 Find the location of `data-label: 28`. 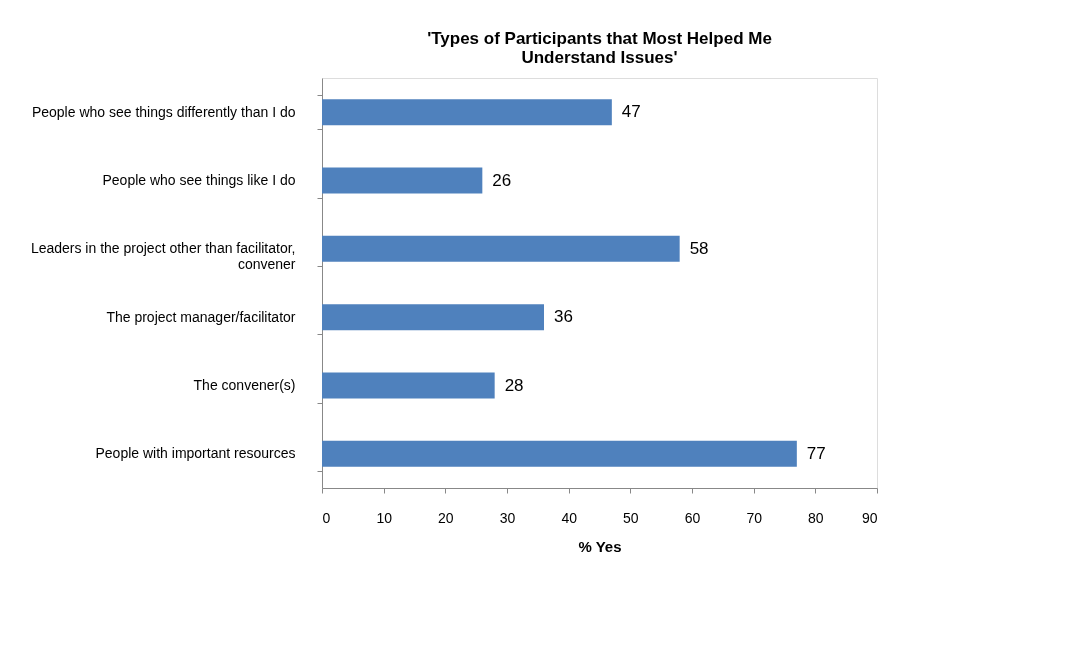

data-label: 28 is located at coordinates (514, 385).